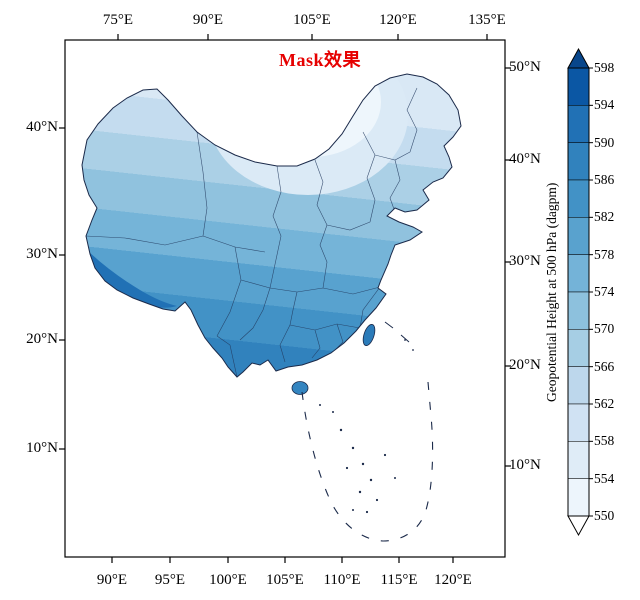  Describe the element at coordinates (369, 335) in the screenshot. I see `taiwan-island` at that location.